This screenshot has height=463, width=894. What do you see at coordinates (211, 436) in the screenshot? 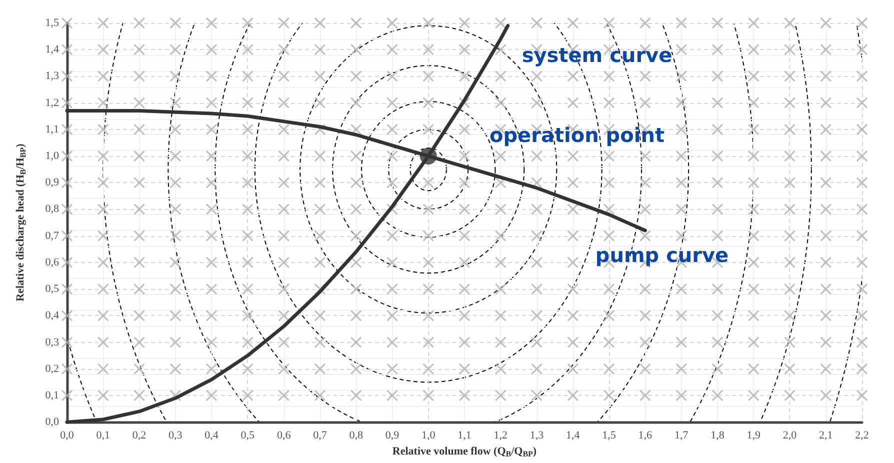
I see `x-tick-label: 0,4` at bounding box center [211, 436].